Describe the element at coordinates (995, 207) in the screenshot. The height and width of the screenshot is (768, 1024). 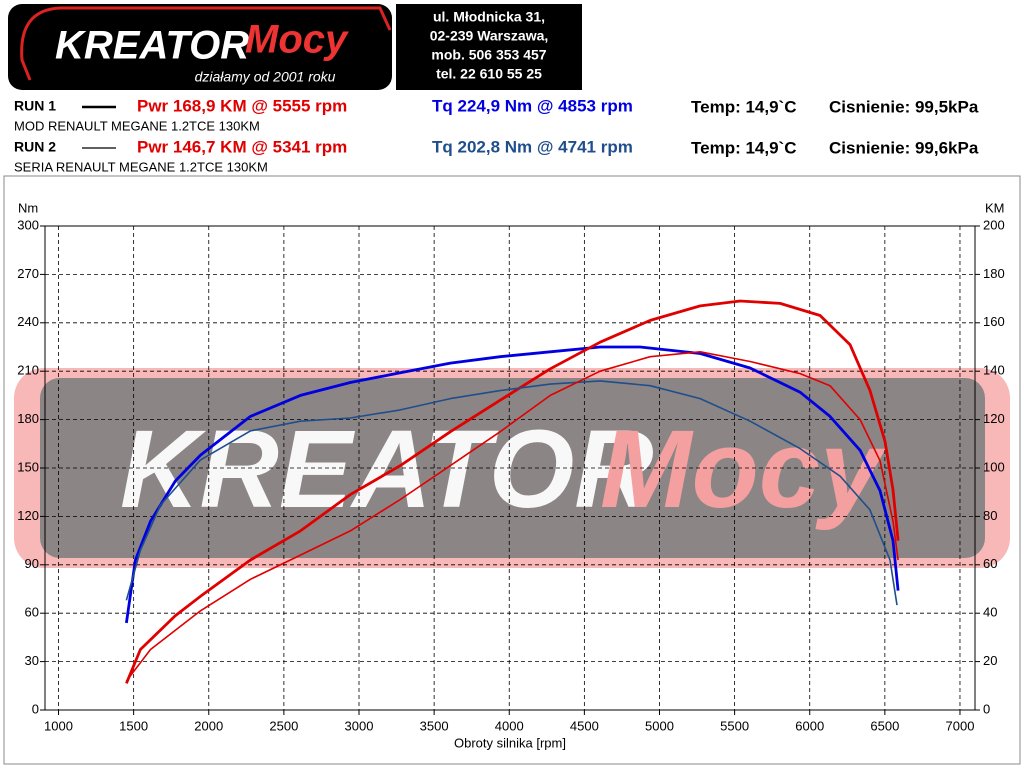
I see `y2-axis-label: KM` at that location.